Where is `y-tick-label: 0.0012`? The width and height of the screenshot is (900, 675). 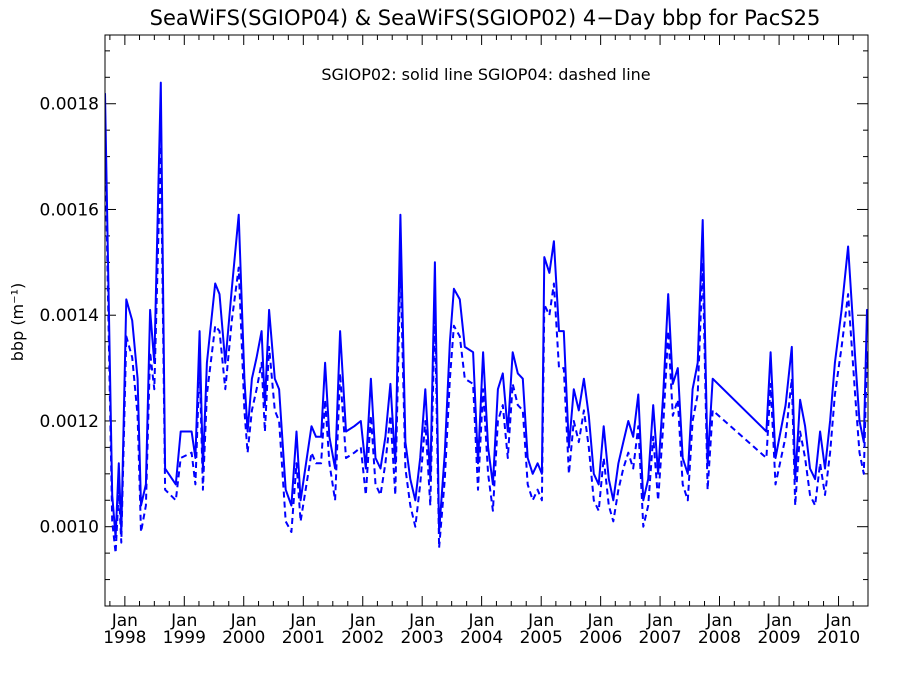
y-tick-label: 0.0012 is located at coordinates (69, 422).